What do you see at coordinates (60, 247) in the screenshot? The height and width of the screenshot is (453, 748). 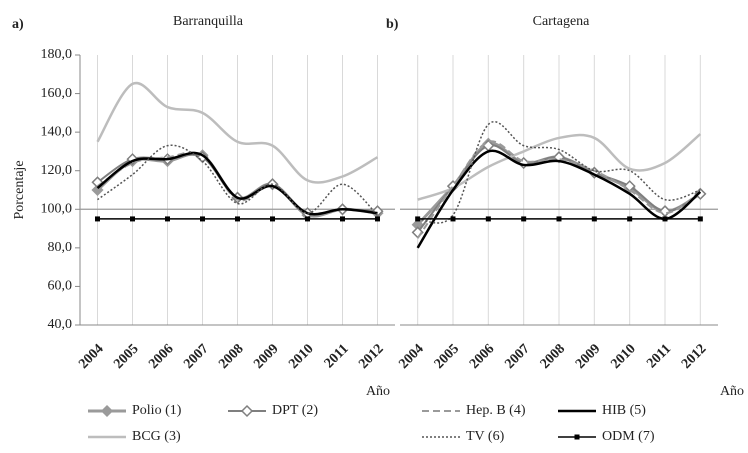 I see `y-tick-label: 80,0` at bounding box center [60, 247].